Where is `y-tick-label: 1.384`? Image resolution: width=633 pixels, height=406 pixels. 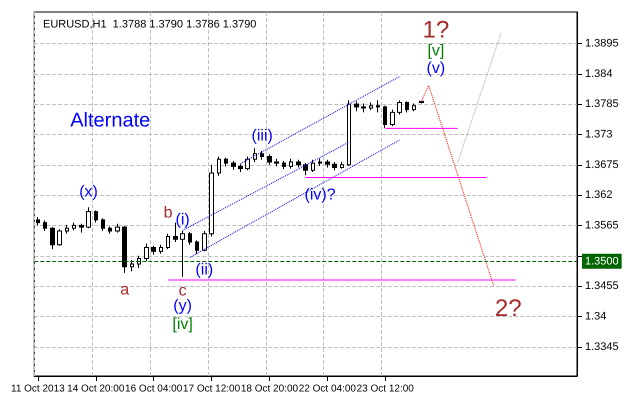 y-tick-label: 1.384 is located at coordinates (599, 74).